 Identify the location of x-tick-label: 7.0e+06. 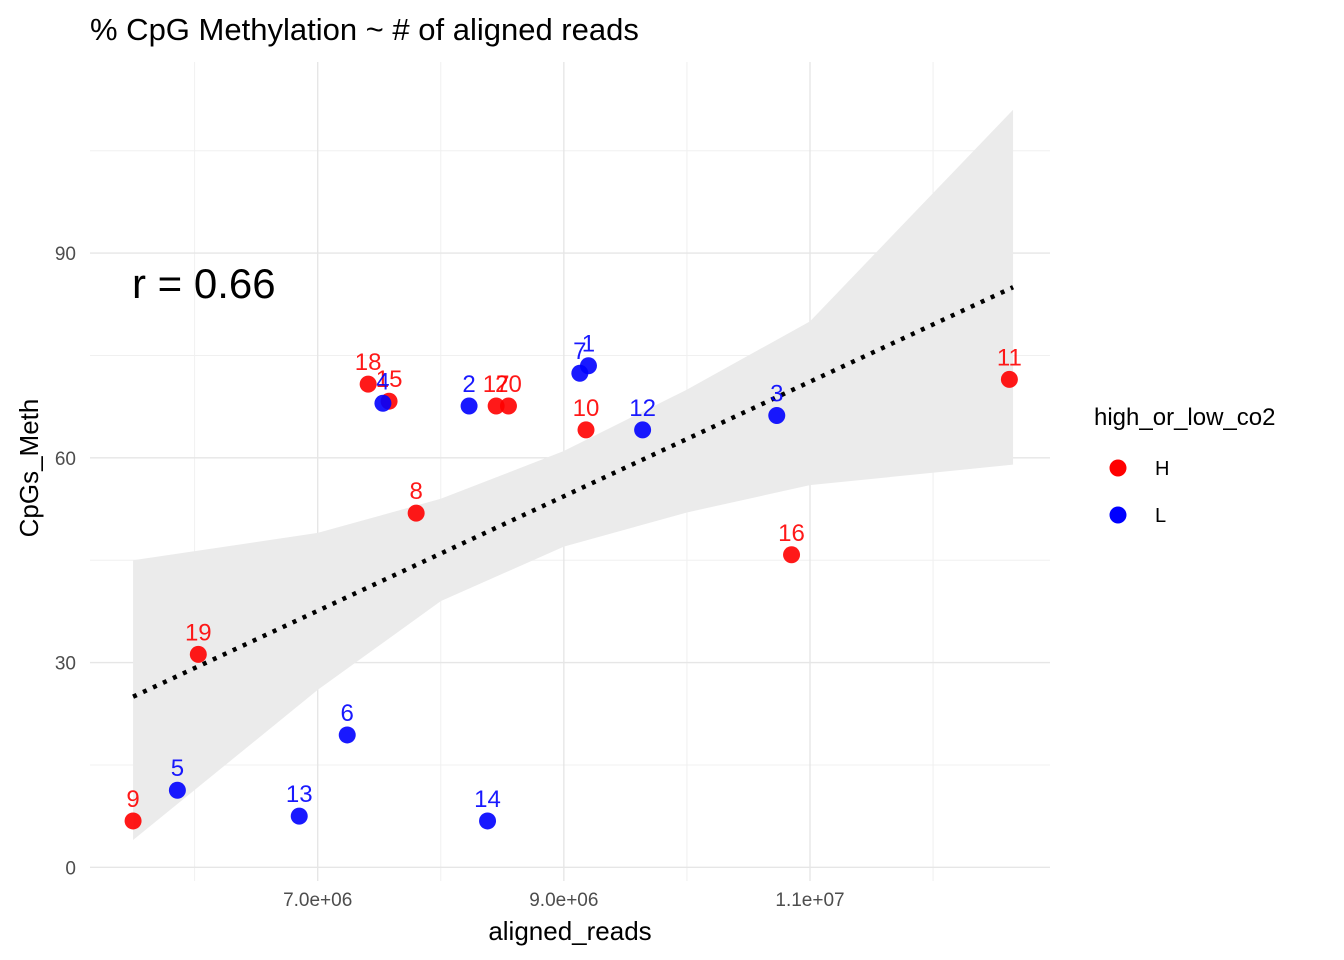
(317, 900).